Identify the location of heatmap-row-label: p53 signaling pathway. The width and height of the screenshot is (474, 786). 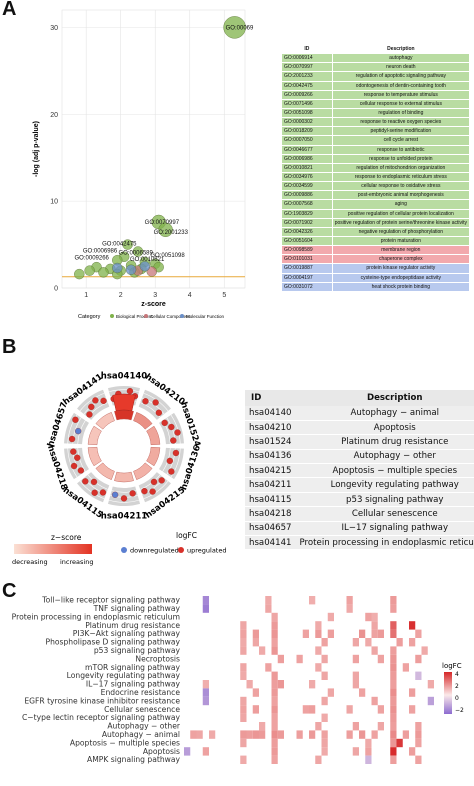
(137, 650).